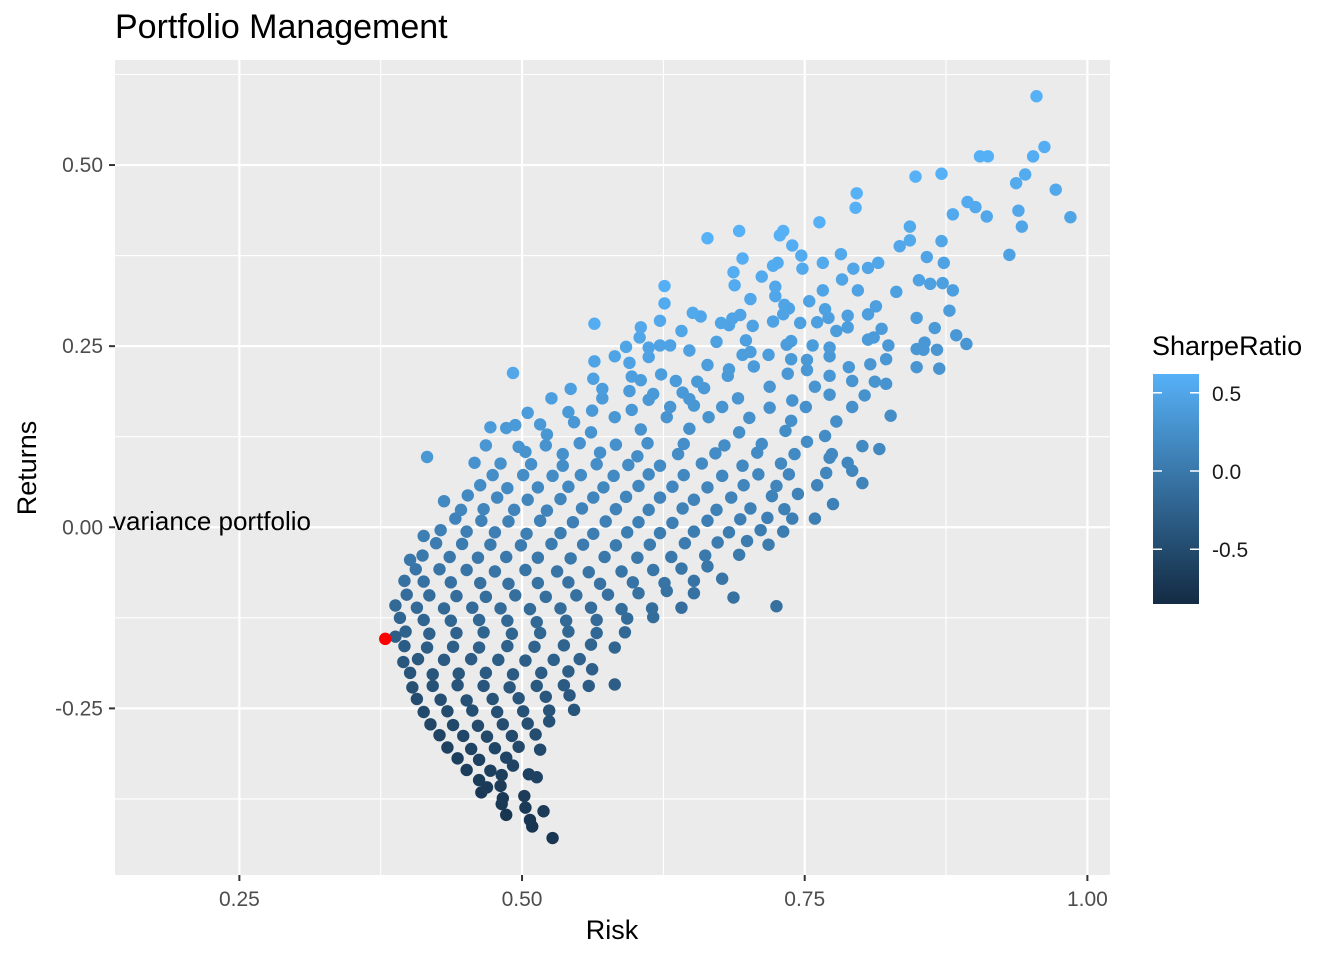 This screenshot has height=960, width=1344. Describe the element at coordinates (212, 521) in the screenshot. I see `min-variance-annotation: variance portfolio` at that location.